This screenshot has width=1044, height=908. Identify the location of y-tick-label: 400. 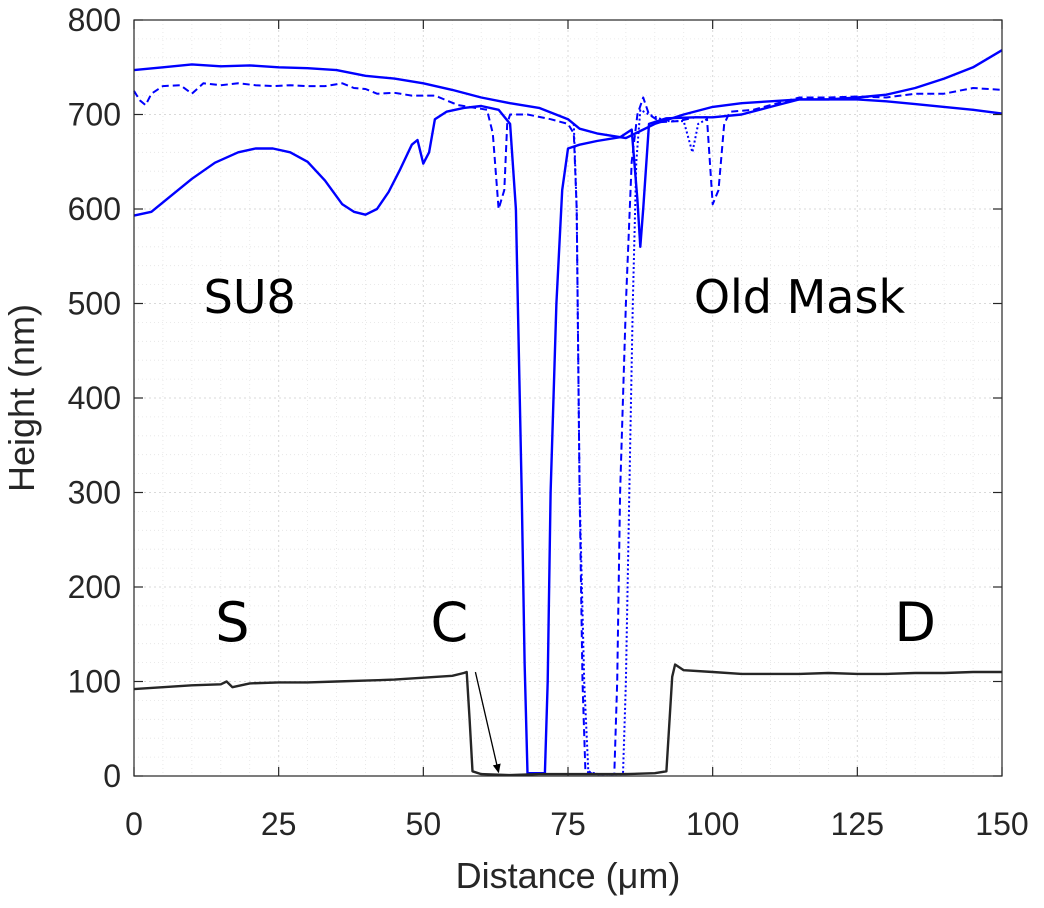
(94, 398).